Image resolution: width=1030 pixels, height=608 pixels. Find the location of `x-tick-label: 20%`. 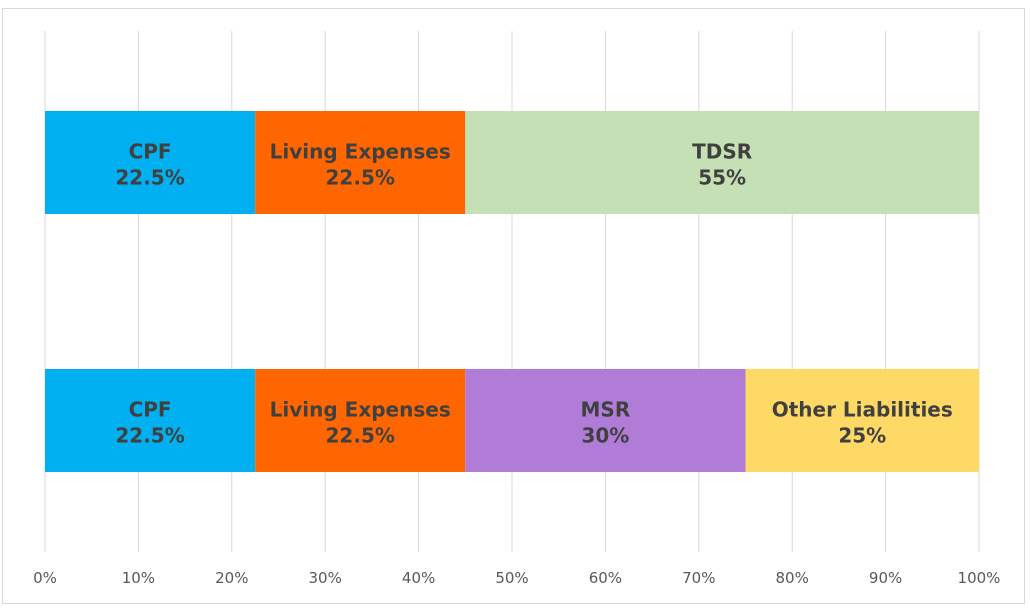

x-tick-label: 20% is located at coordinates (231, 578).